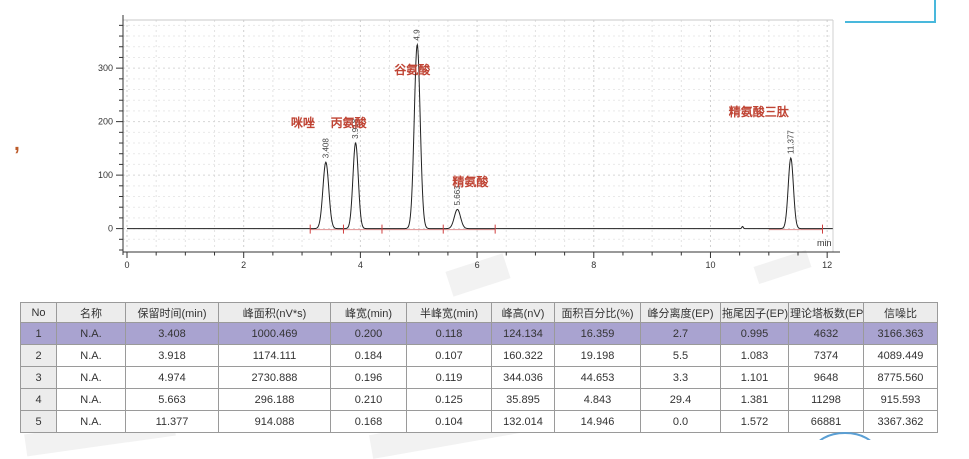 The image size is (969, 459). Describe the element at coordinates (900, 377) in the screenshot. I see `table-cell: 8775.560` at that location.